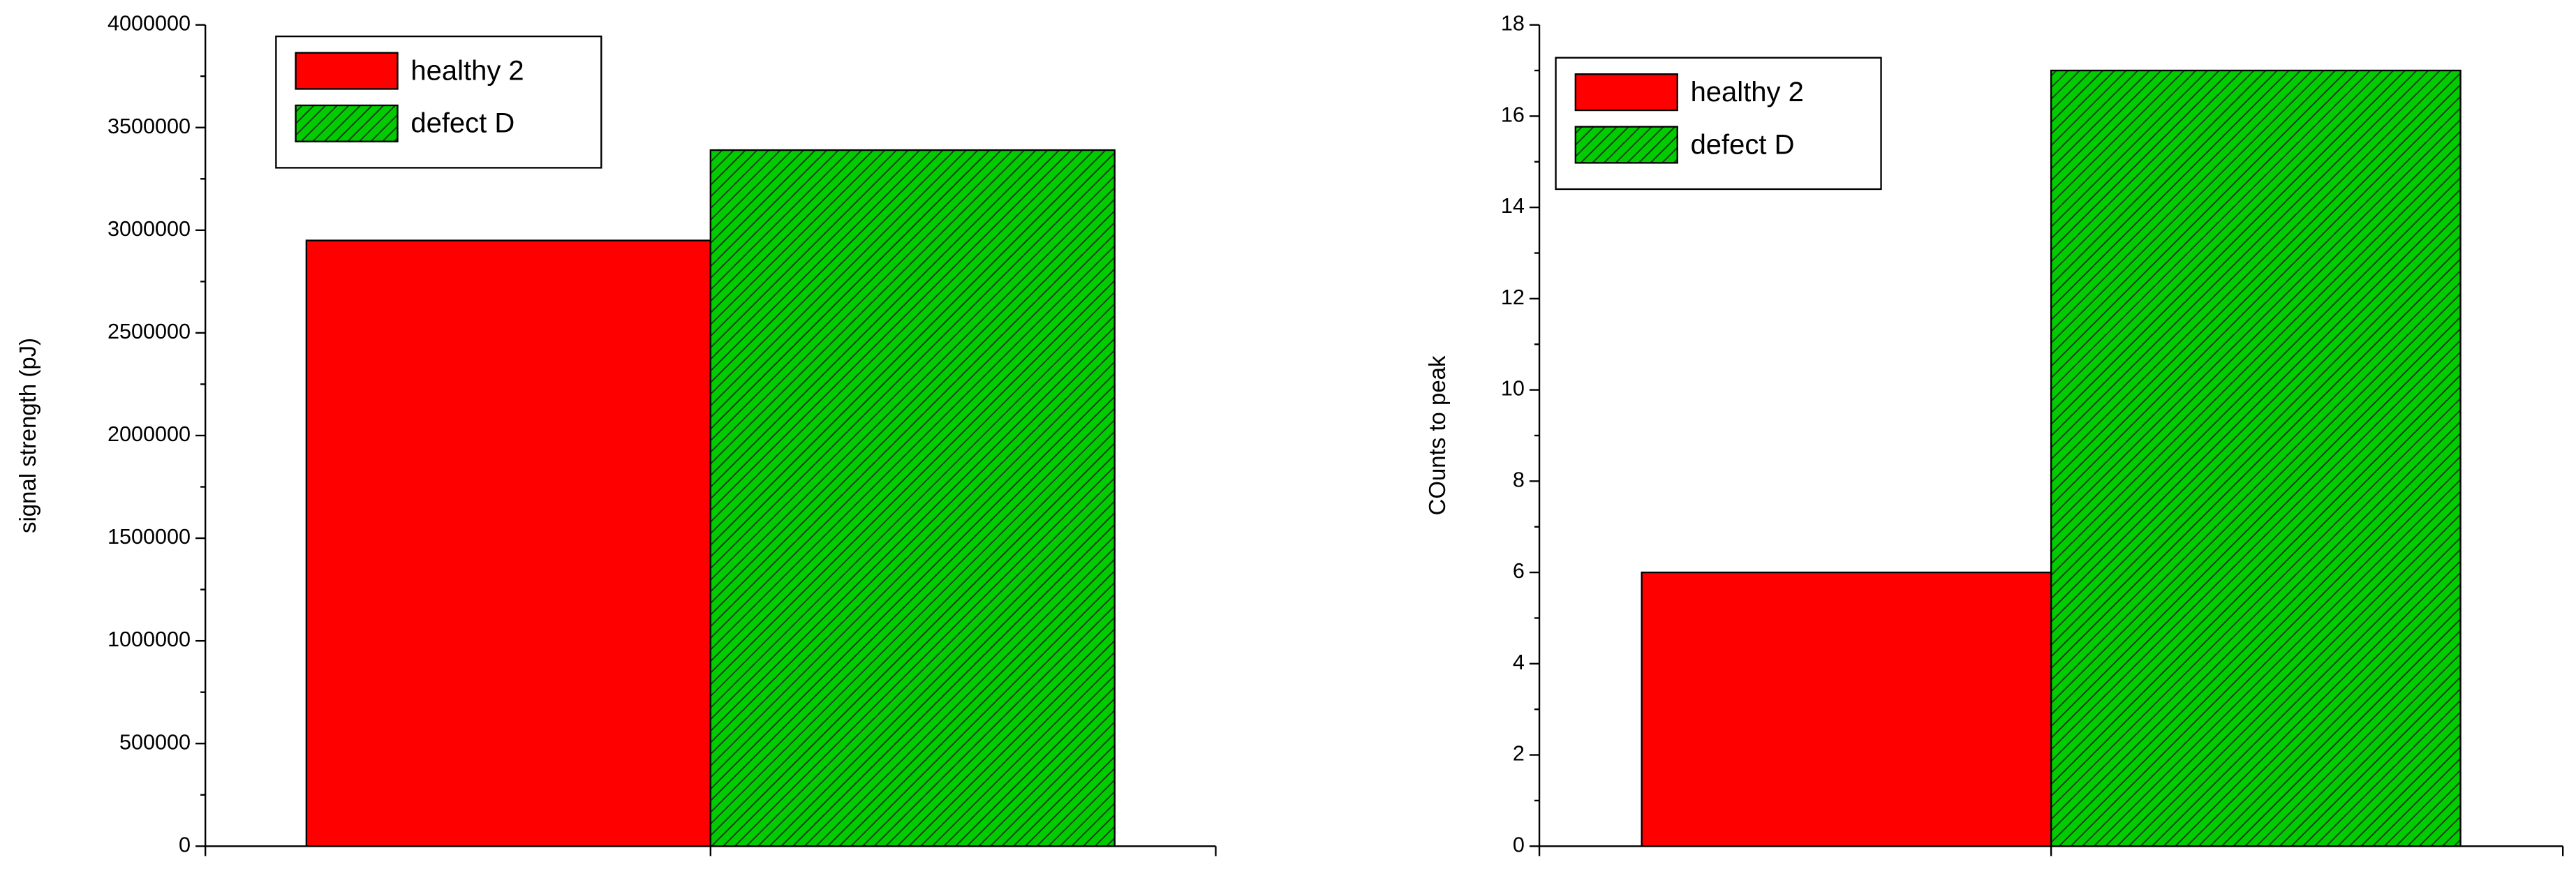 The image size is (2576, 876). I want to click on y-tick-label: 16, so click(1513, 114).